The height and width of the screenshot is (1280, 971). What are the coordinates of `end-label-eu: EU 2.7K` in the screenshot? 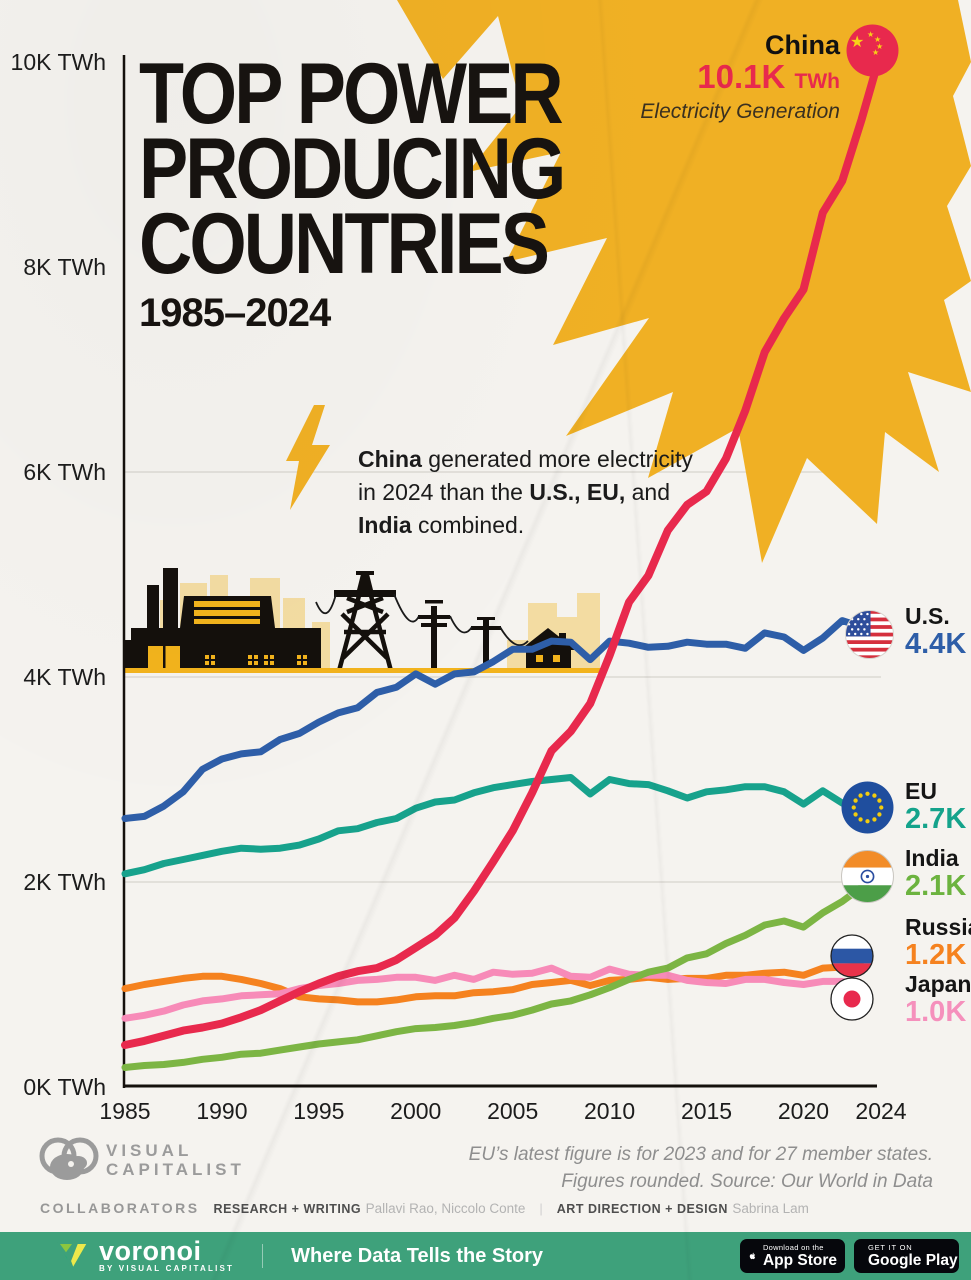 It's located at (936, 806).